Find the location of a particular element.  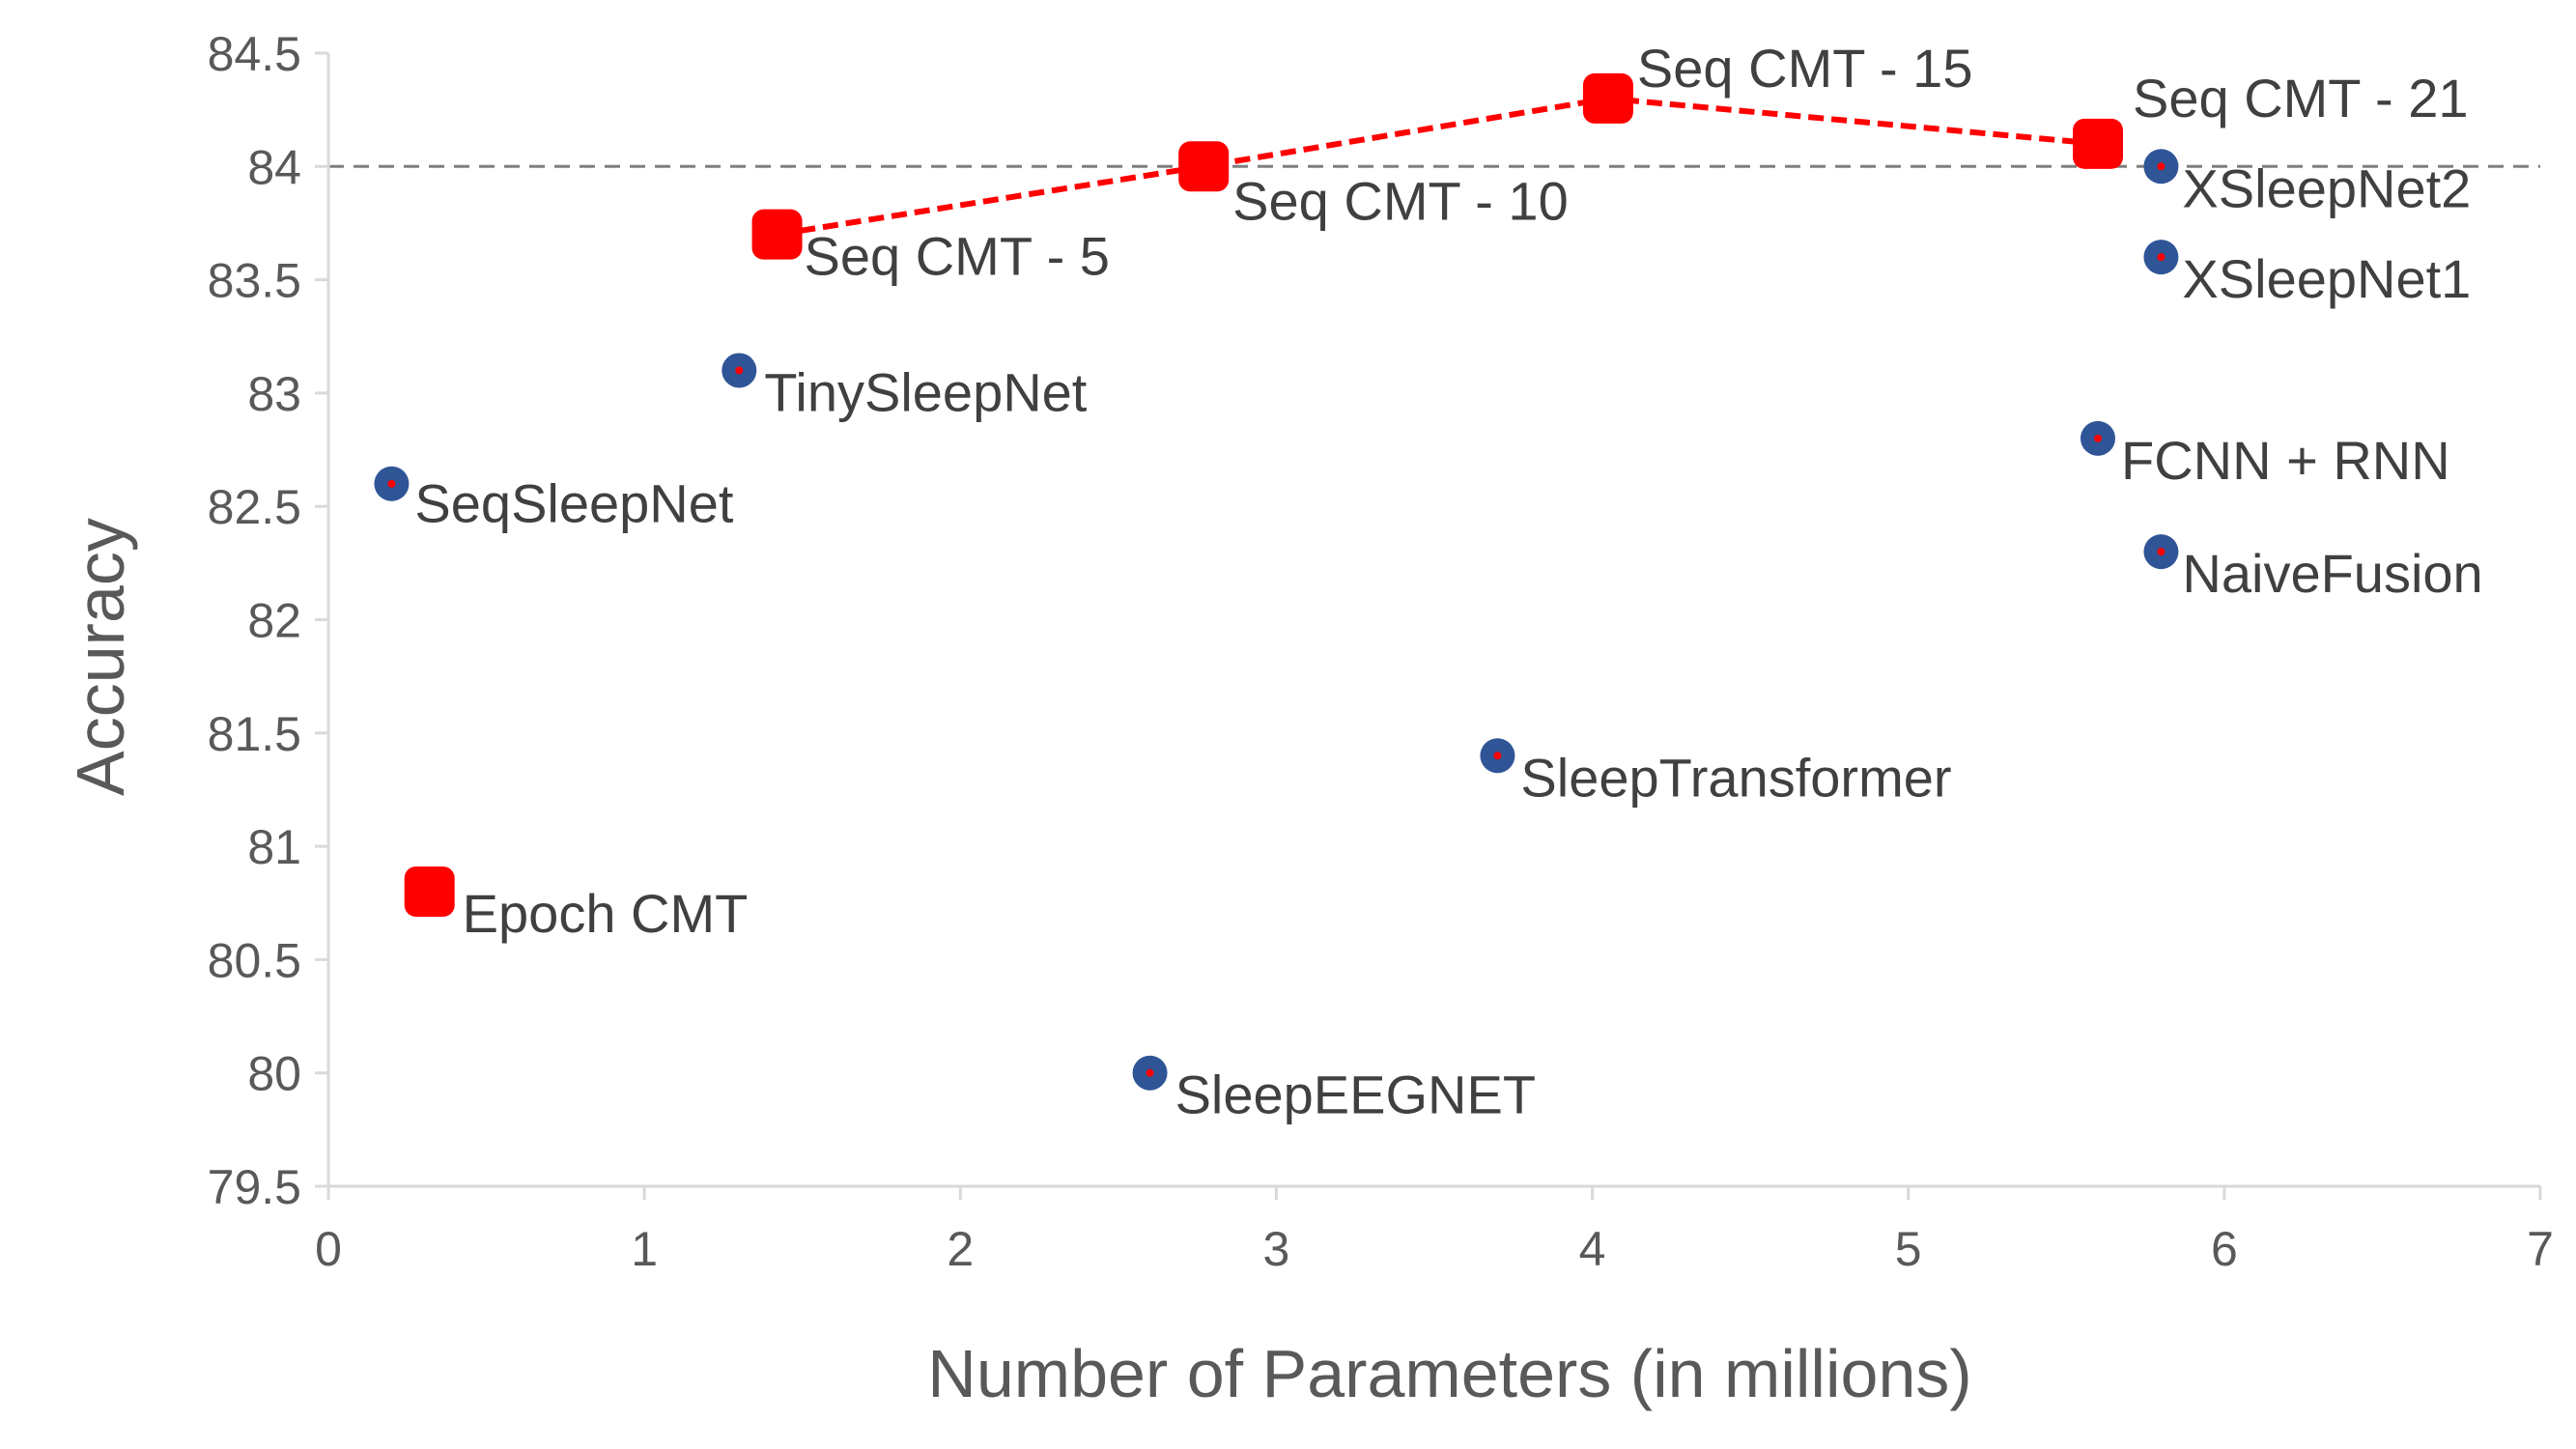

y-tick-label: 82 is located at coordinates (274, 621).